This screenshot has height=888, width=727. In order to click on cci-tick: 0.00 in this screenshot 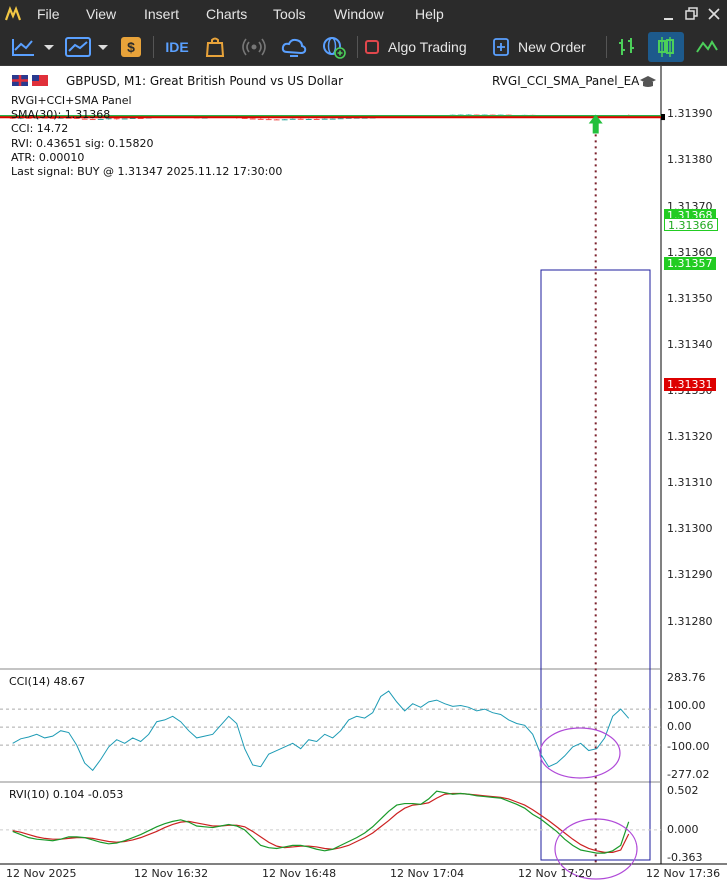, I will do `click(679, 726)`.